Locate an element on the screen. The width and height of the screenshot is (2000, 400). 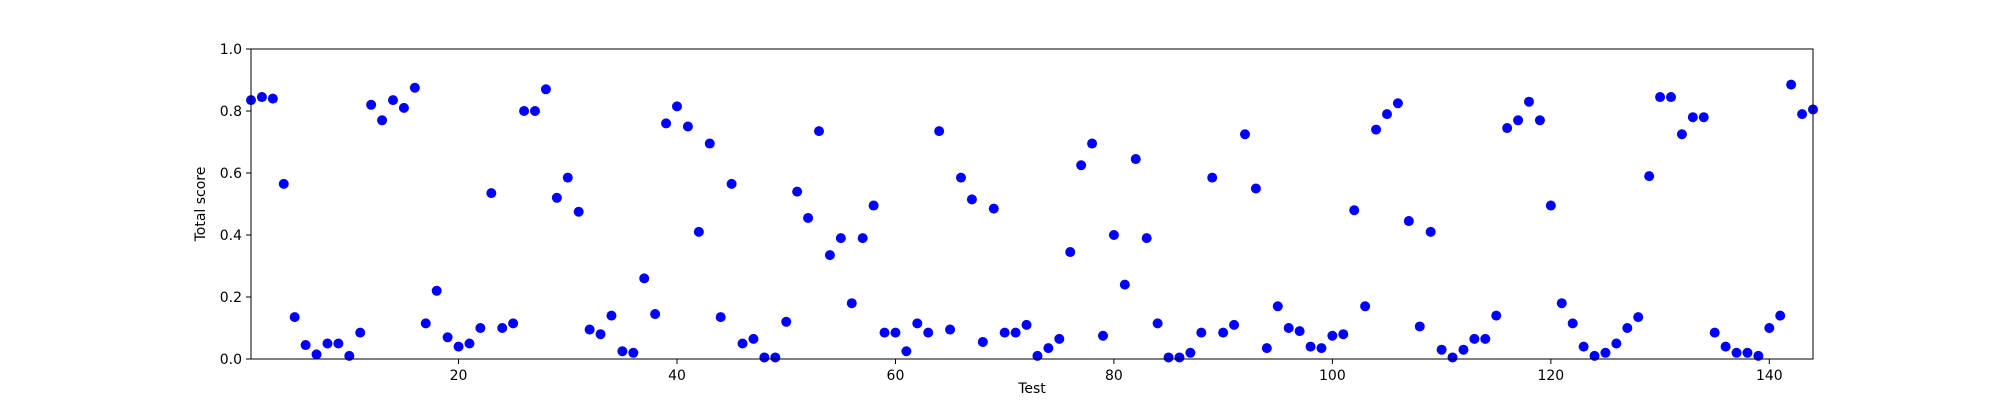
y-tick-label: 0.6 is located at coordinates (231, 174).